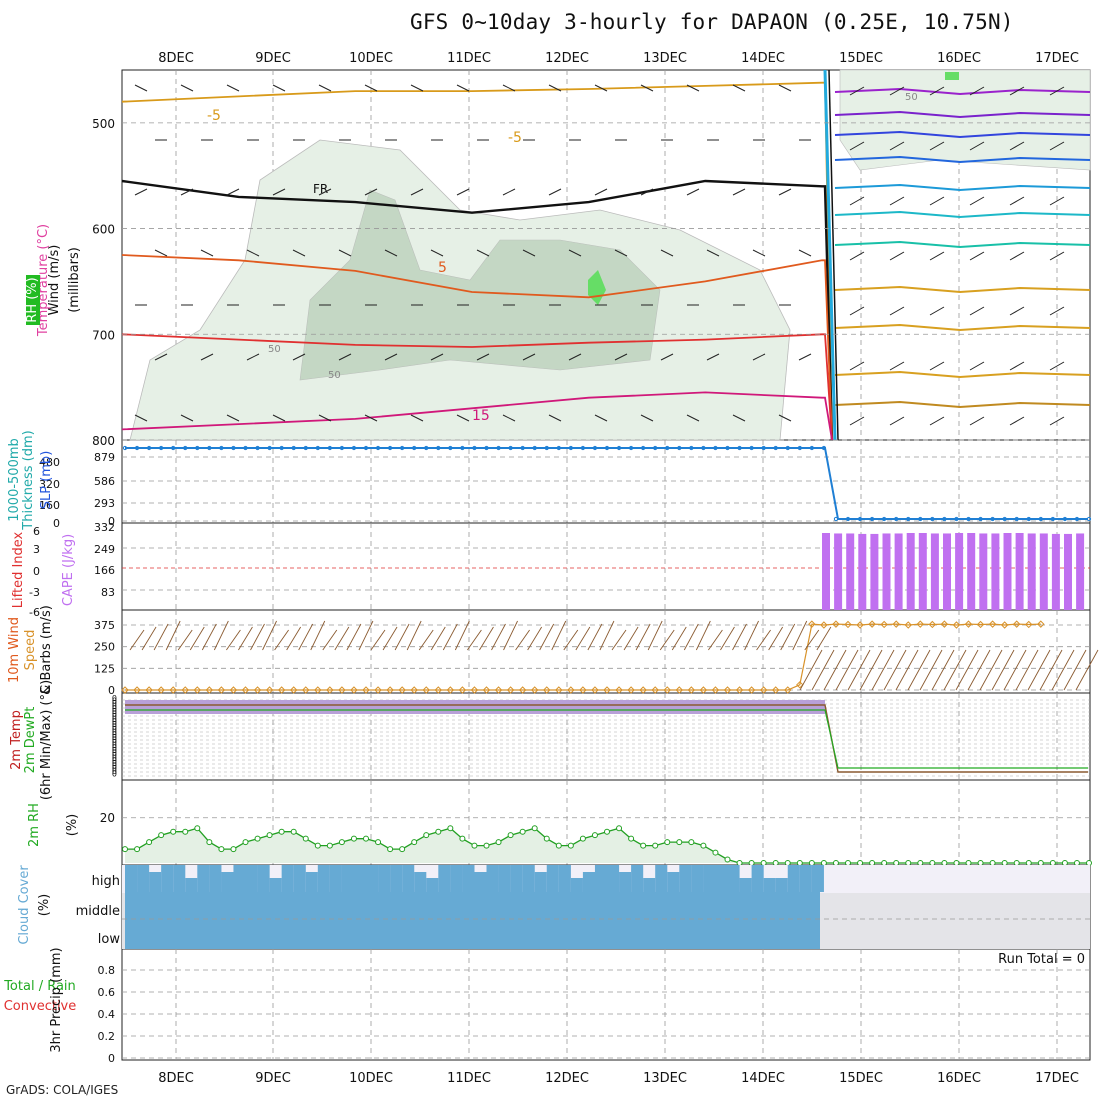 This screenshot has width=1100, height=1100. I want to click on y-tick-cloud-middle: middle, so click(98, 911).